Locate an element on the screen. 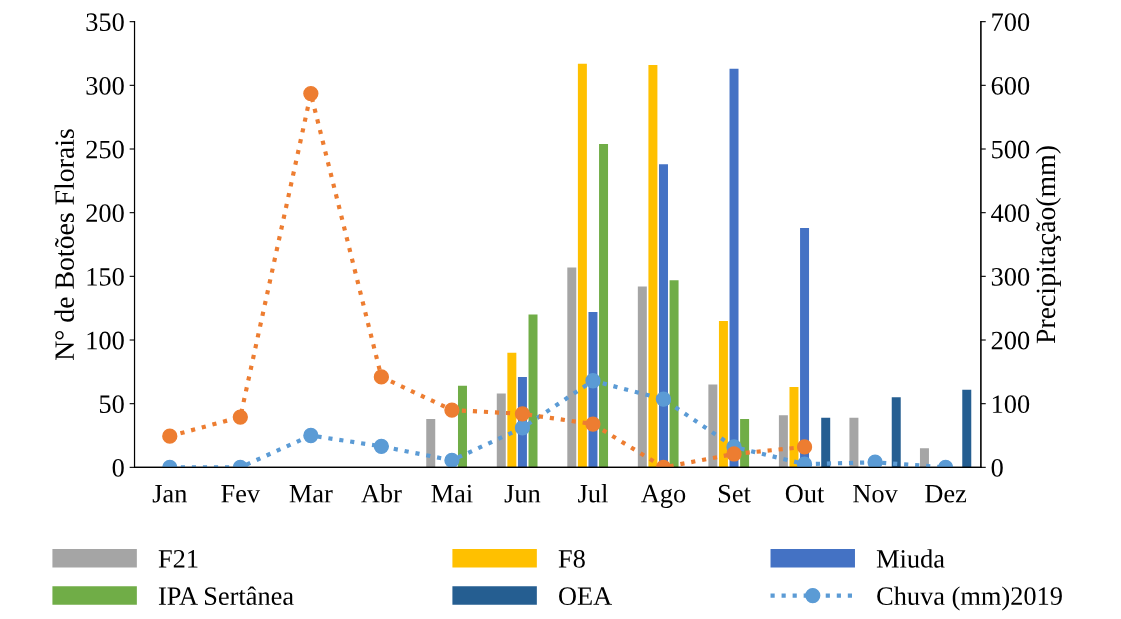 The height and width of the screenshot is (619, 1121). legend-label: OEA is located at coordinates (585, 596).